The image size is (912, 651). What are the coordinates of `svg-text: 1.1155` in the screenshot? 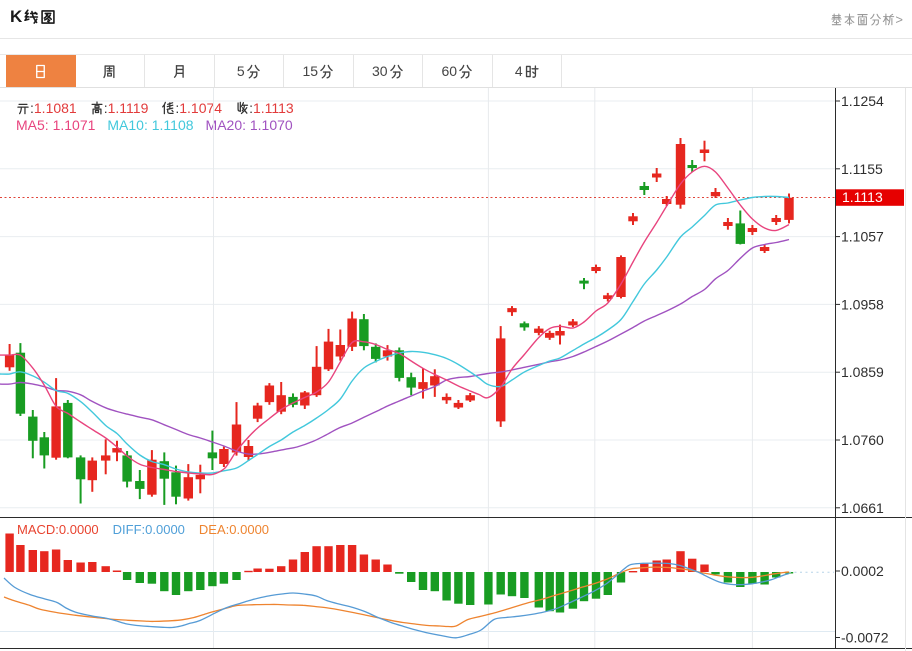 It's located at (862, 169).